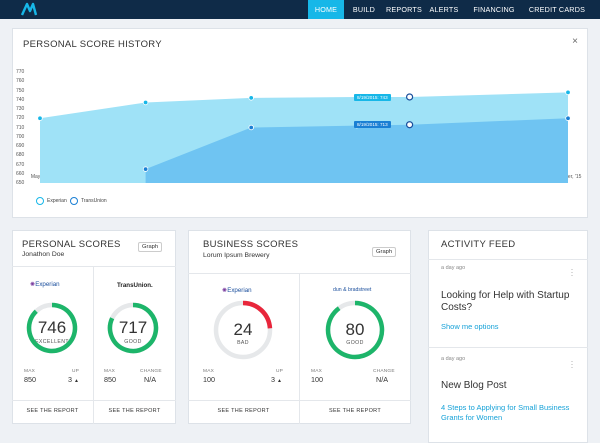 This screenshot has height=443, width=600. I want to click on transunion-legend-icon, so click(74, 201).